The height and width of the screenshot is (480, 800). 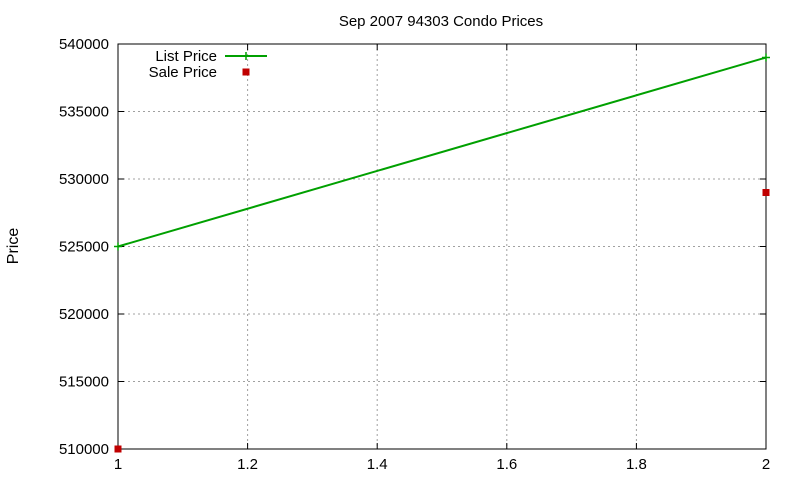 I want to click on x-tick-label: 1, so click(x=118, y=464).